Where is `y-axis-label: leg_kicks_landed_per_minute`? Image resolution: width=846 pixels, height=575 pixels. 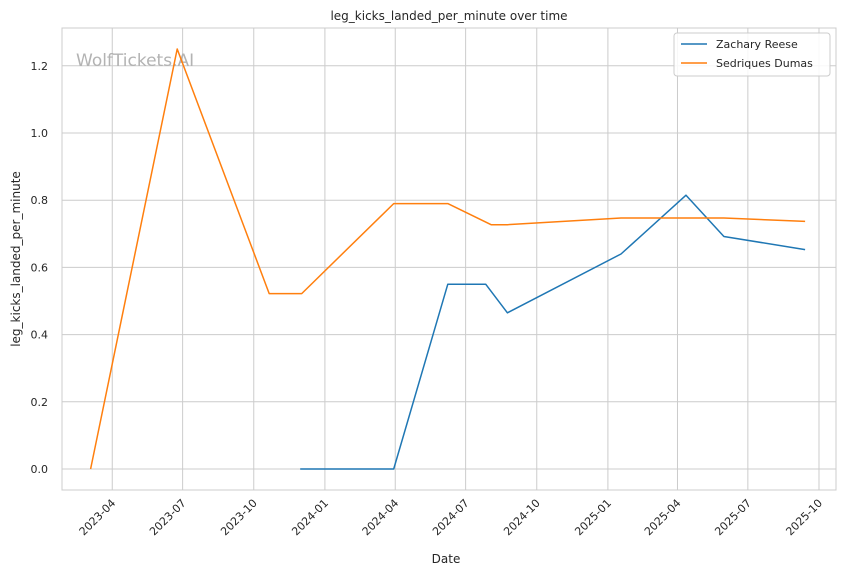 y-axis-label: leg_kicks_landed_per_minute is located at coordinates (16, 259).